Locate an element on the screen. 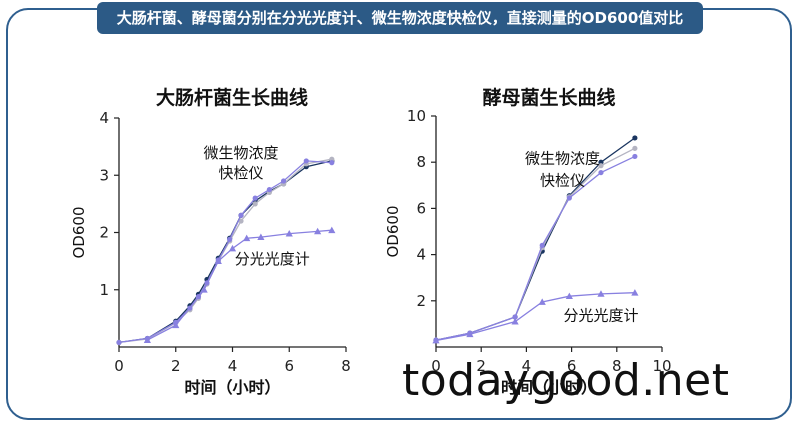 The width and height of the screenshot is (800, 427). ecoli-x-tick-label: 8 is located at coordinates (346, 366).